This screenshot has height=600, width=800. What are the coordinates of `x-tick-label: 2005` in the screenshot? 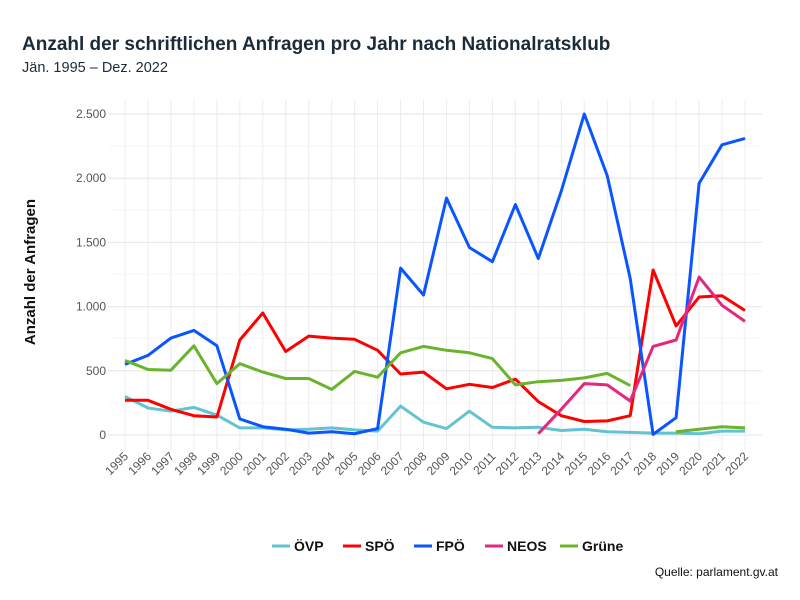 It's located at (346, 463).